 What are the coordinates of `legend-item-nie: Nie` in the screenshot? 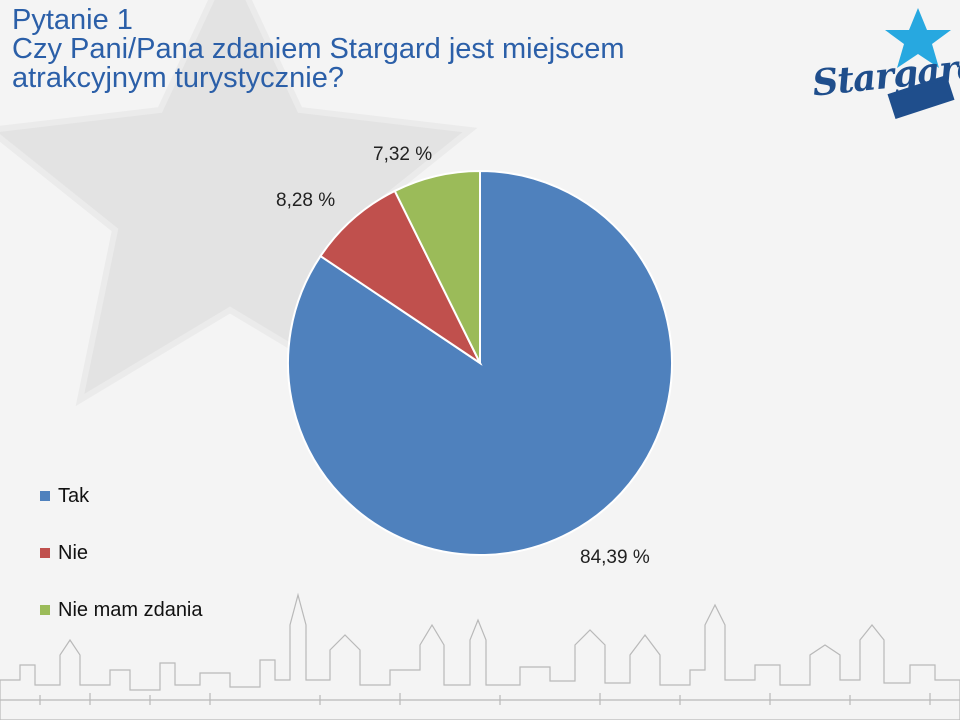 It's located at (121, 553).